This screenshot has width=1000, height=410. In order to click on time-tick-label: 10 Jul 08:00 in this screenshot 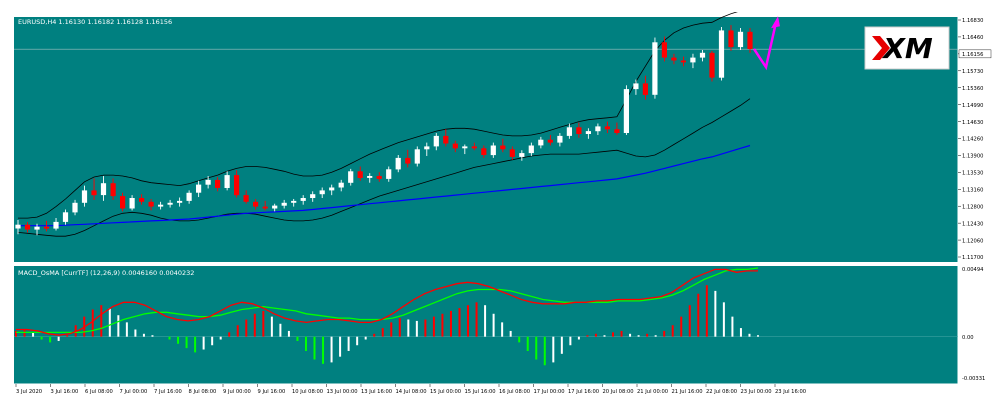, I will do `click(307, 392)`.